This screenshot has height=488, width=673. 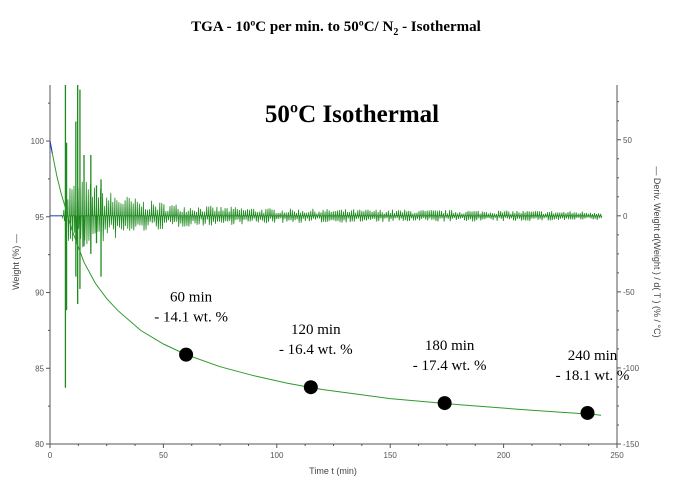 What do you see at coordinates (450, 346) in the screenshot?
I see `marker-label-time: 180 min` at bounding box center [450, 346].